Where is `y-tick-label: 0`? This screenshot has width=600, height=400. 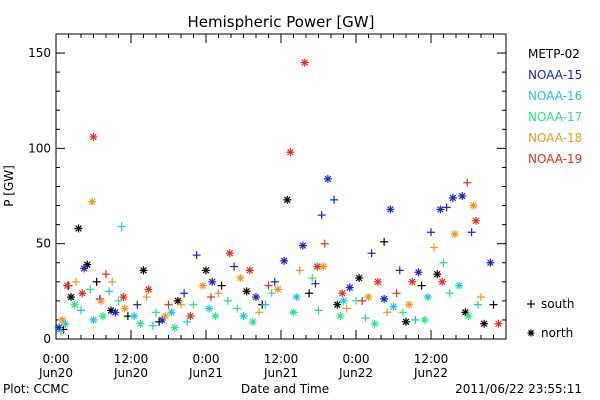 y-tick-label: 0 is located at coordinates (47, 339).